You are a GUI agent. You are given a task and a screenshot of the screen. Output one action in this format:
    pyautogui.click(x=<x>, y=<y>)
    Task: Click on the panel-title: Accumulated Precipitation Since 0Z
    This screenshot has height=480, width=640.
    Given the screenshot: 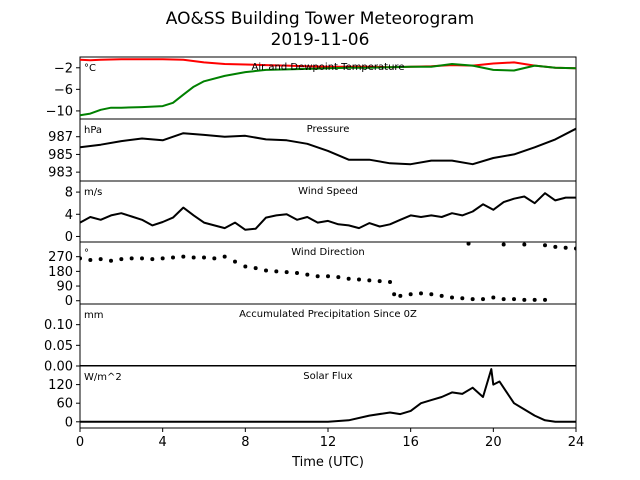 What is the action you would take?
    pyautogui.click(x=328, y=314)
    